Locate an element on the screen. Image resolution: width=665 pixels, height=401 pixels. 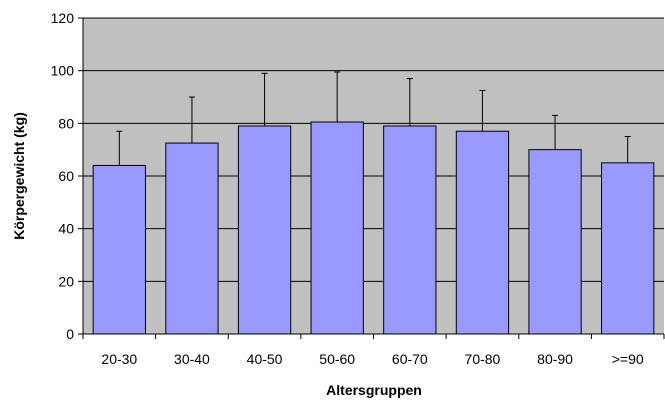
y-tick-label: 60 is located at coordinates (66, 176).